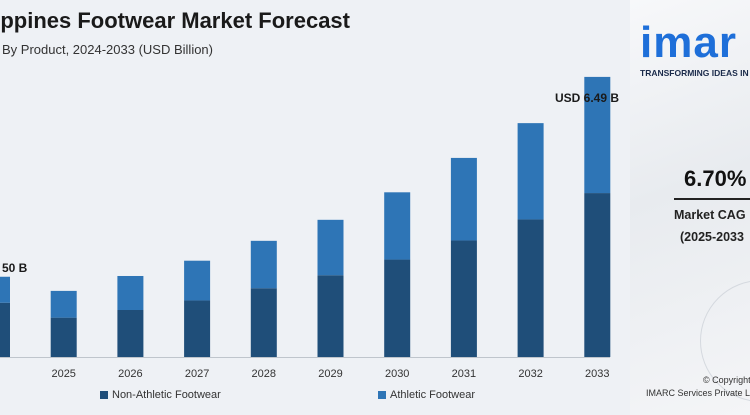  Describe the element at coordinates (330, 247) in the screenshot. I see `bar-athletic-2029` at that location.